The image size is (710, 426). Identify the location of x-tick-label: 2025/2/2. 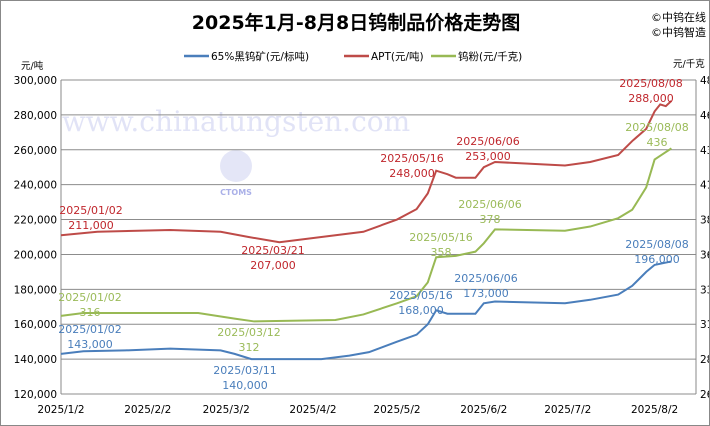
(147, 410).